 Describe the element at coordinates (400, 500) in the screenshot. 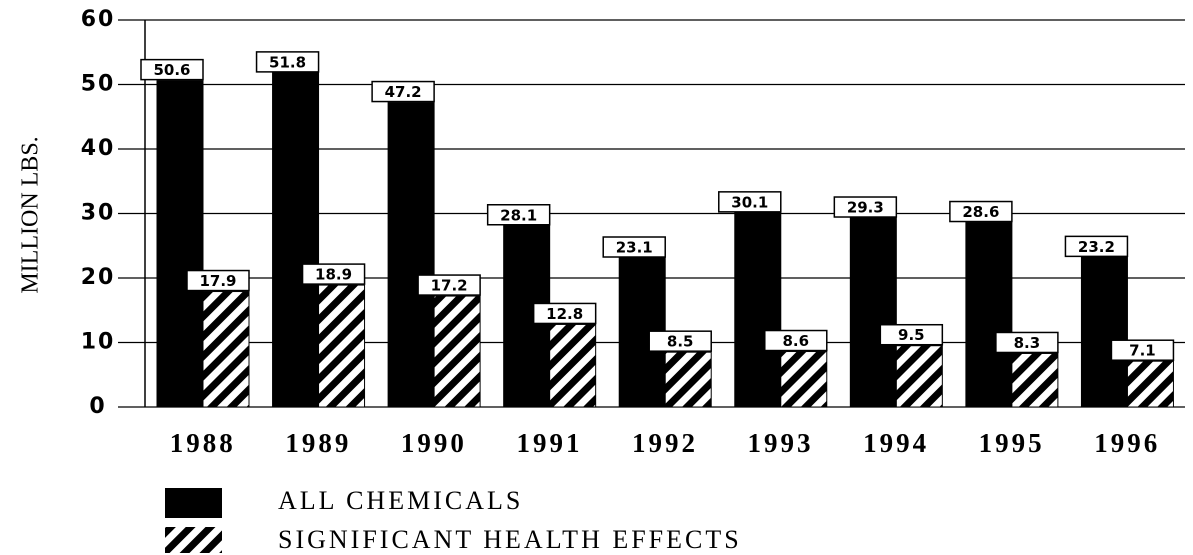

I see `legend-label: ALL CHEMICALS` at that location.